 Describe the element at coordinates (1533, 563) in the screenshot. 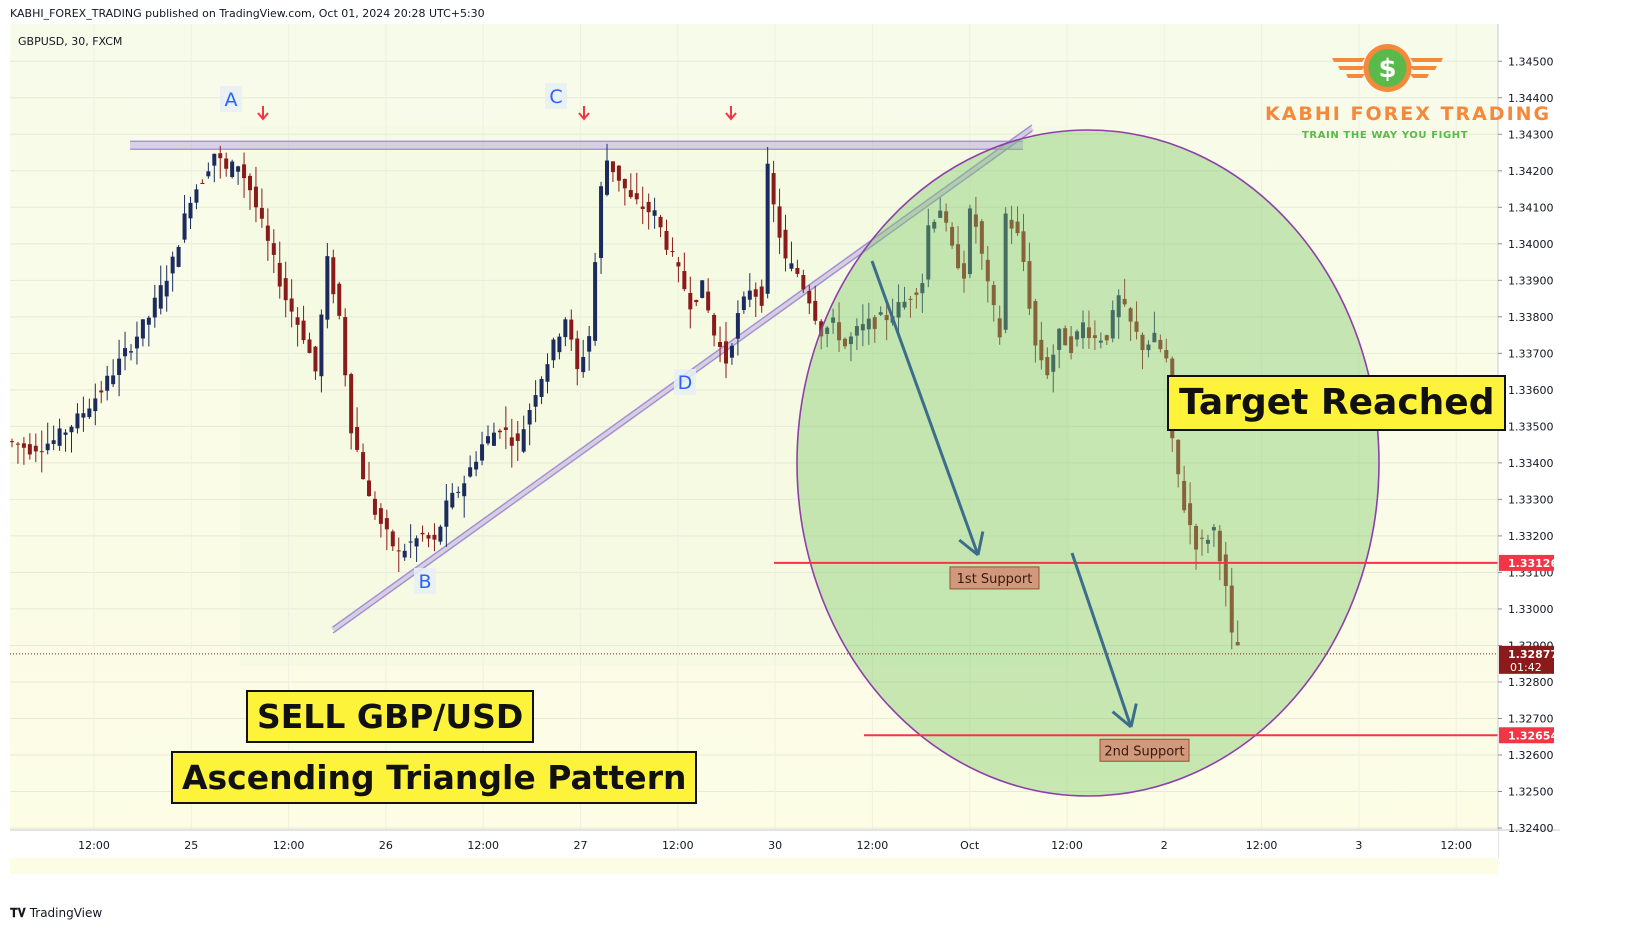

I see `price-tag-support-1-text: 1.33126` at that location.